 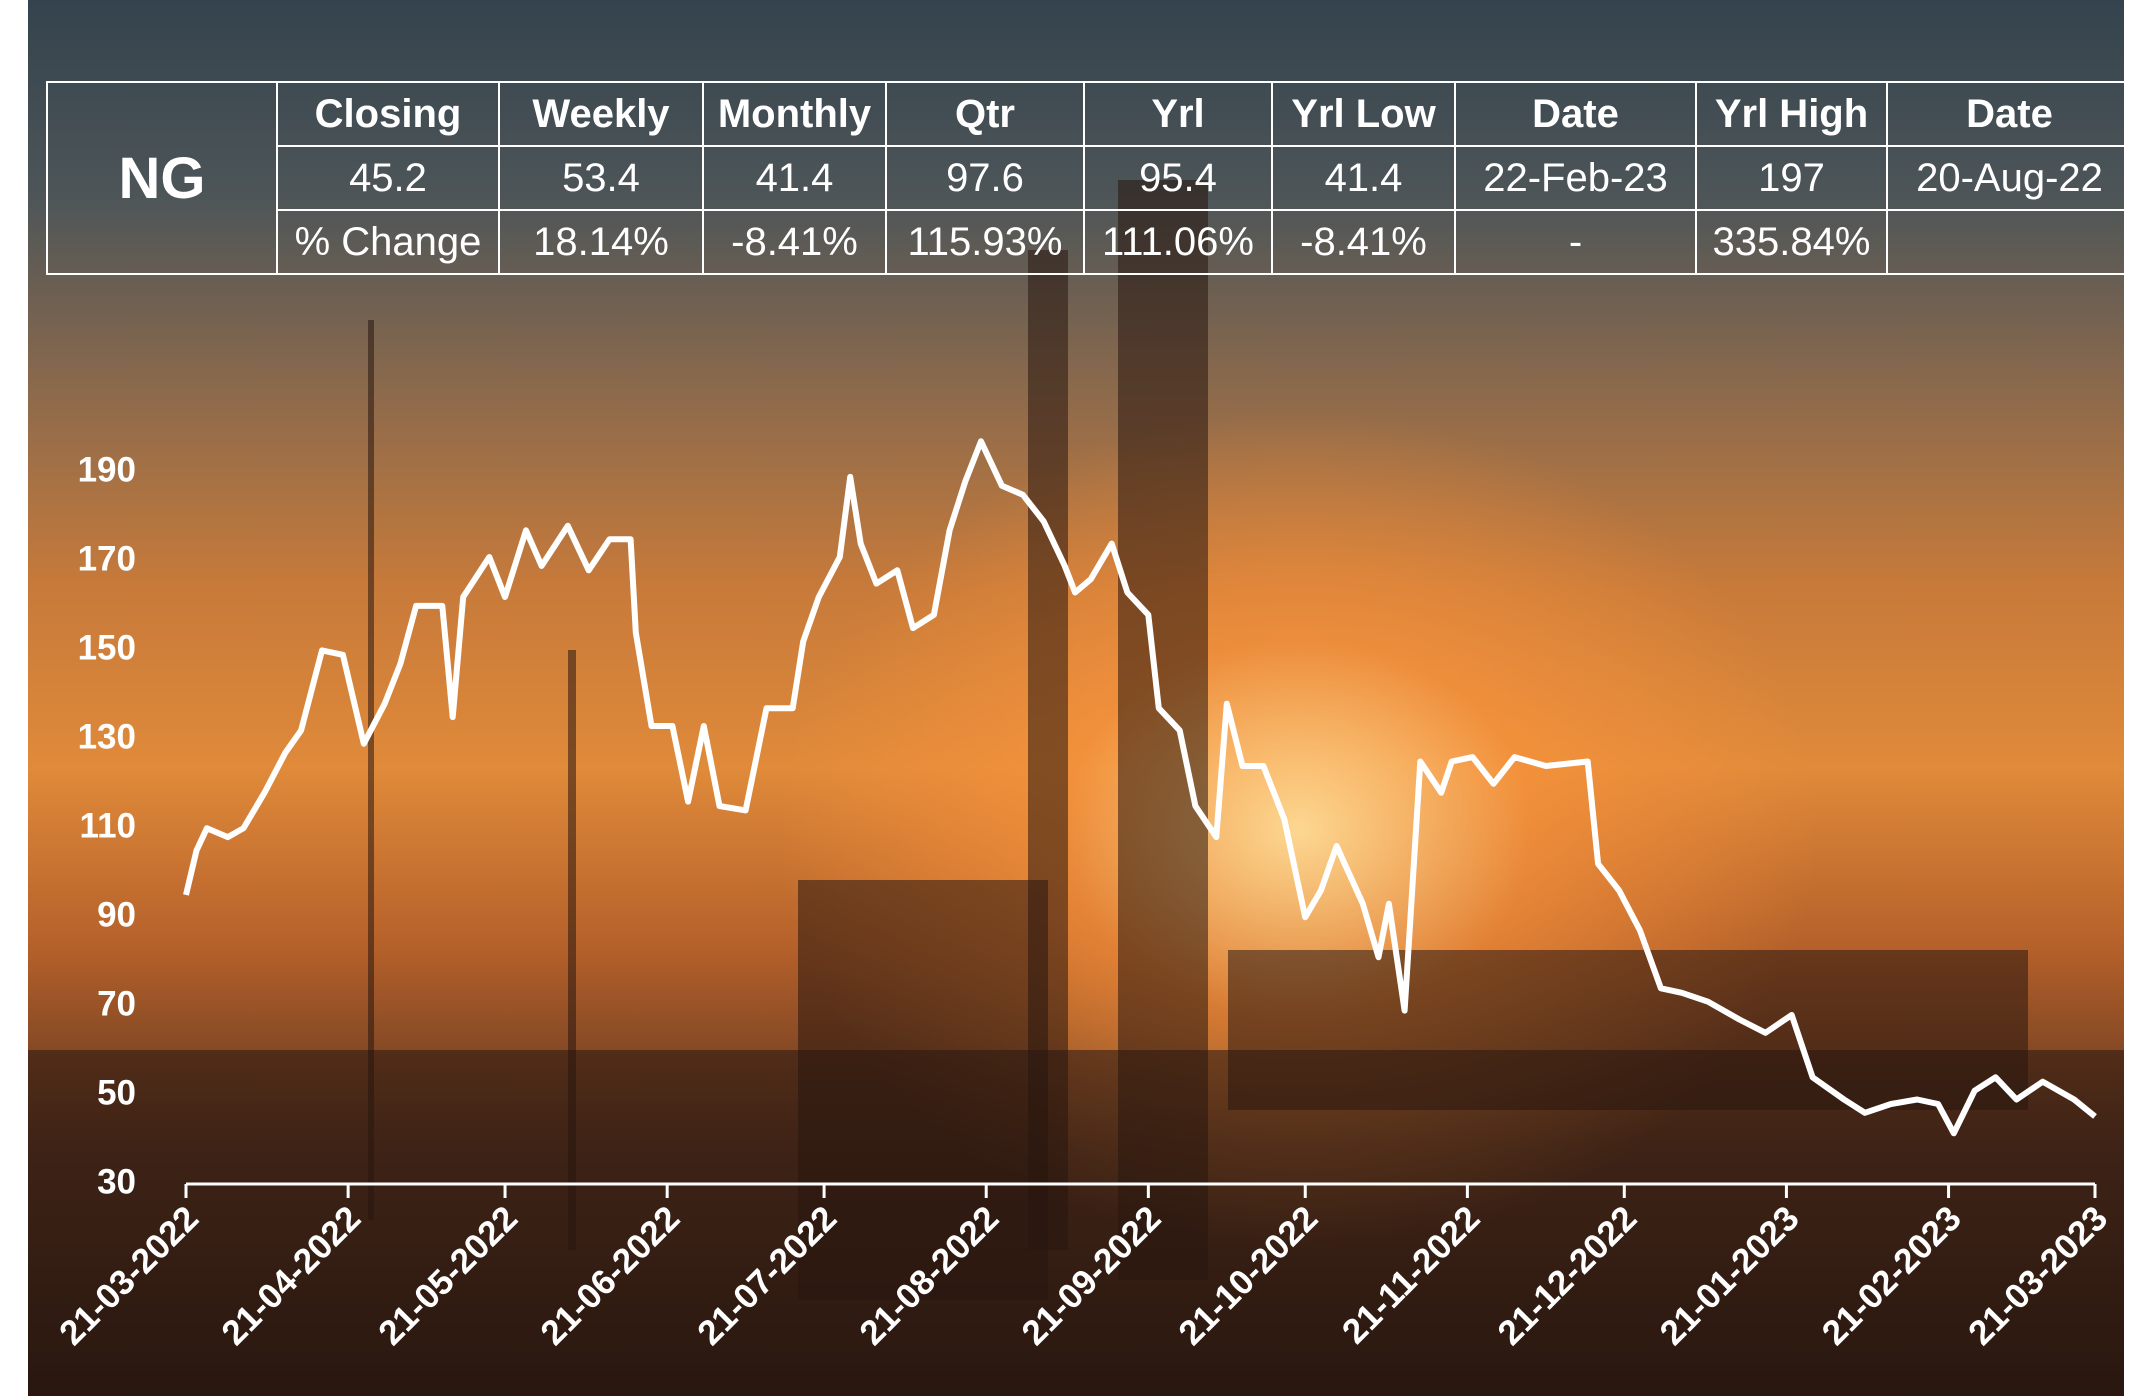 What do you see at coordinates (1363, 114) in the screenshot?
I see `header-cell: Yrl Low` at bounding box center [1363, 114].